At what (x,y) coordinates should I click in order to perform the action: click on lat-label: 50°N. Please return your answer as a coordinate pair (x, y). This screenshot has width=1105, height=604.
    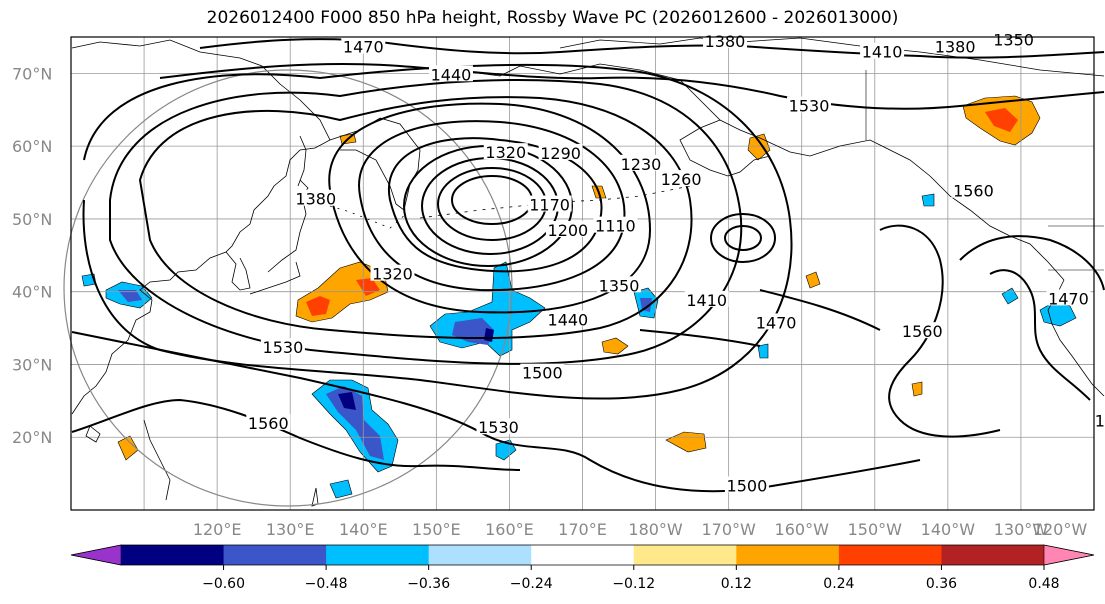
    Looking at the image, I should click on (32, 219).